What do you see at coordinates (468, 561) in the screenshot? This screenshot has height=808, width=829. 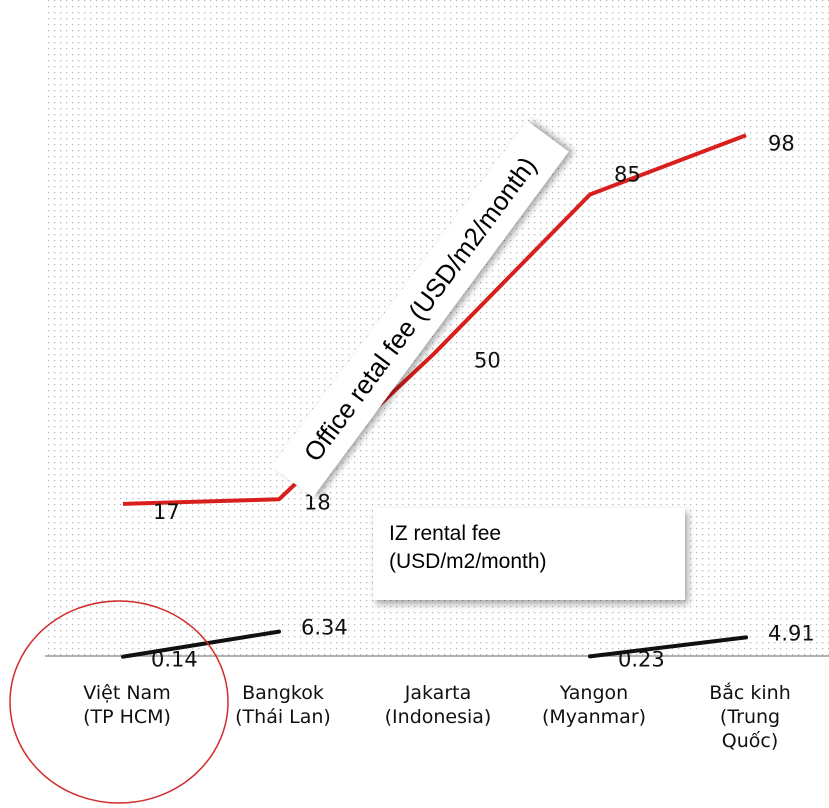 I see `iz-callout-line-2: (USD/m2/month)` at bounding box center [468, 561].